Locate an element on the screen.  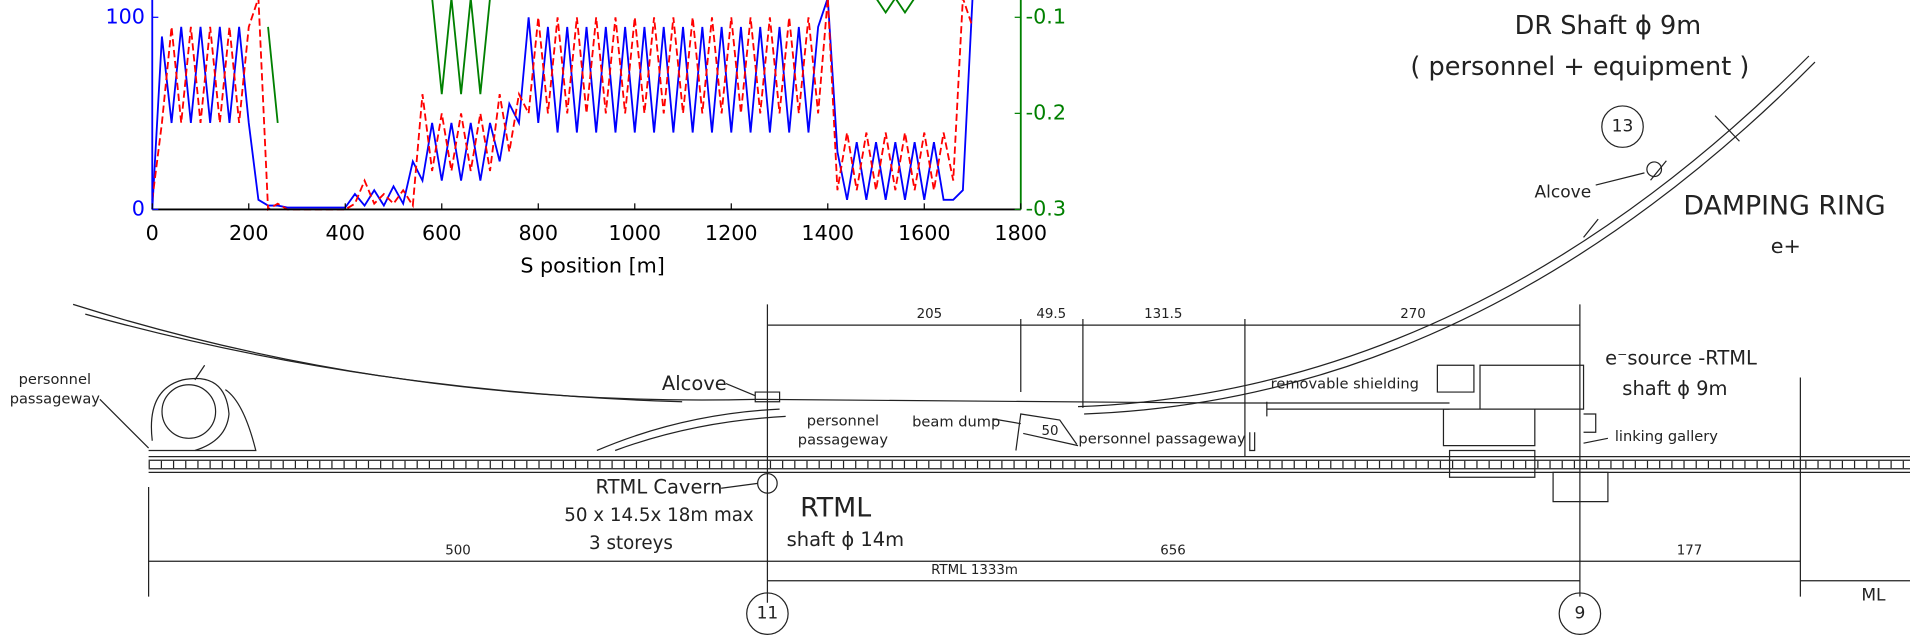
x-tick-label: 1800 is located at coordinates (1020, 233).